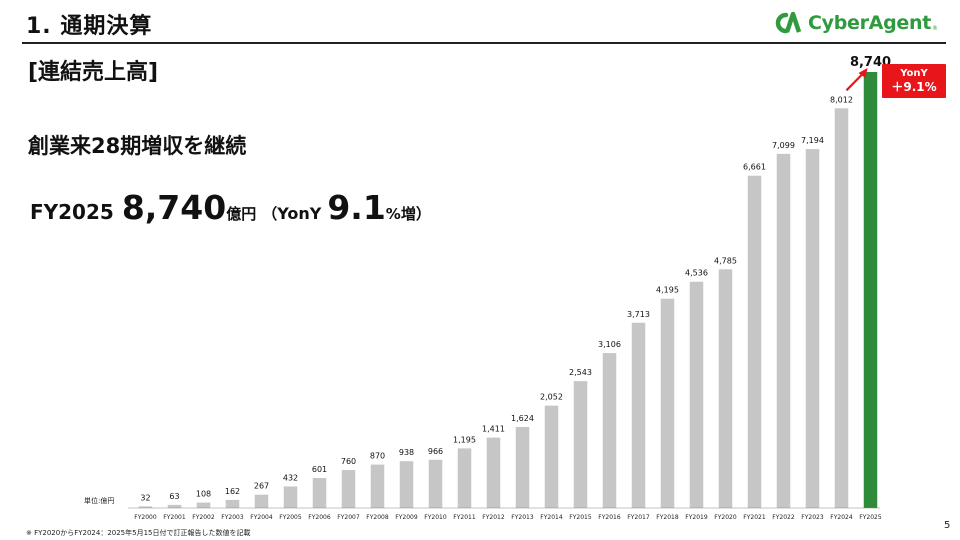 The height and width of the screenshot is (540, 960). I want to click on bar-FY2018, so click(667, 403).